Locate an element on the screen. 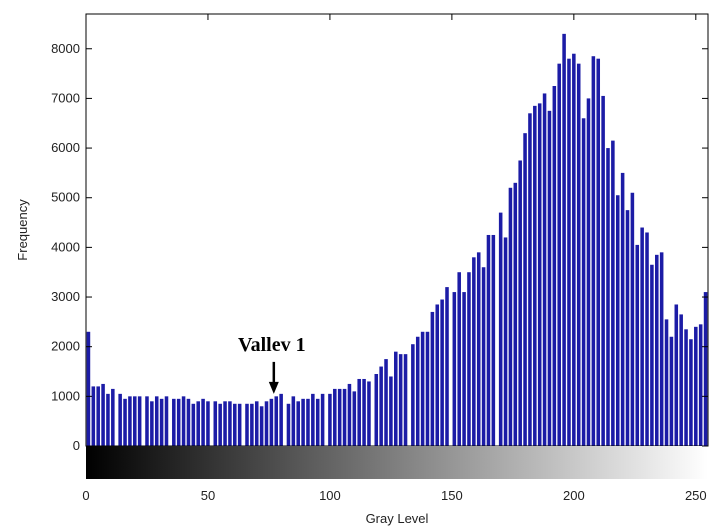  y-tick-label: 7000 is located at coordinates (65, 97).